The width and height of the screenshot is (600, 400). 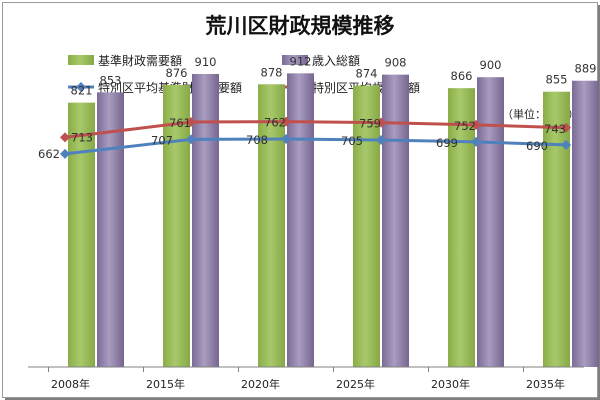 I want to click on bar-value-label: 866, so click(x=462, y=76).